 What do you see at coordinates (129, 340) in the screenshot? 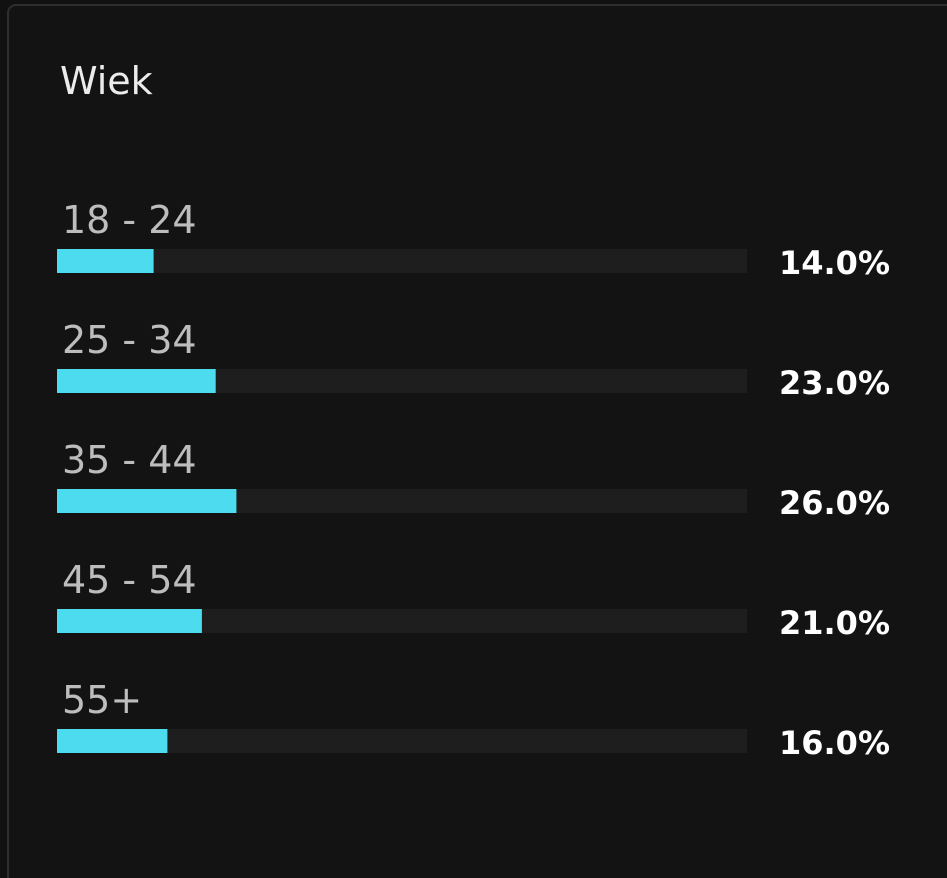
I see `category-label: 25 - 34` at bounding box center [129, 340].